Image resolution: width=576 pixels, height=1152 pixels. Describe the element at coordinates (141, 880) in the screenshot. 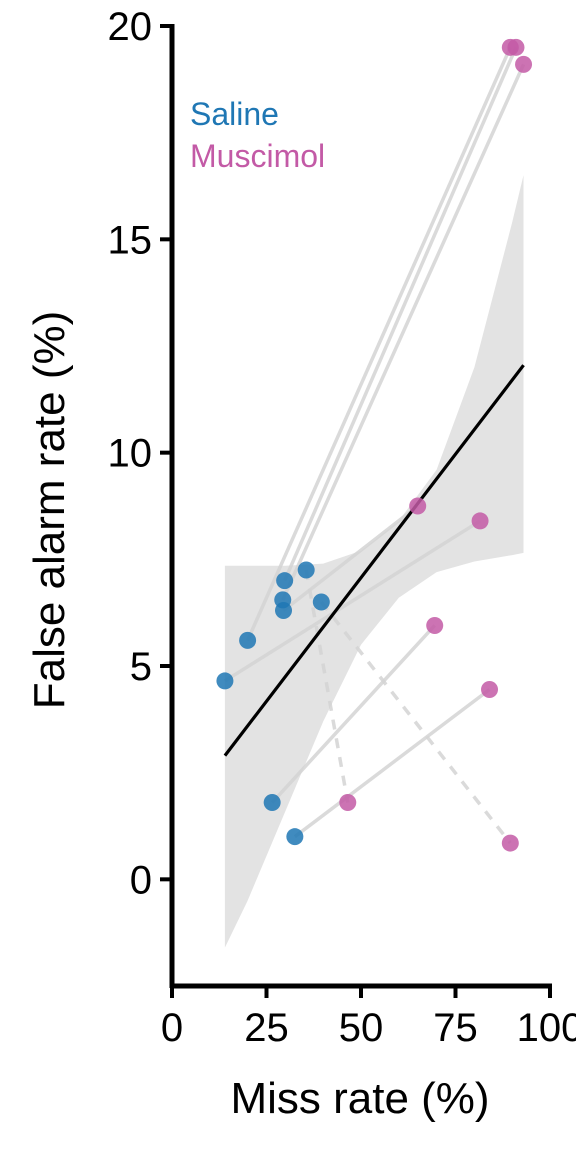

I see `y-tick-label-0: 0` at that location.